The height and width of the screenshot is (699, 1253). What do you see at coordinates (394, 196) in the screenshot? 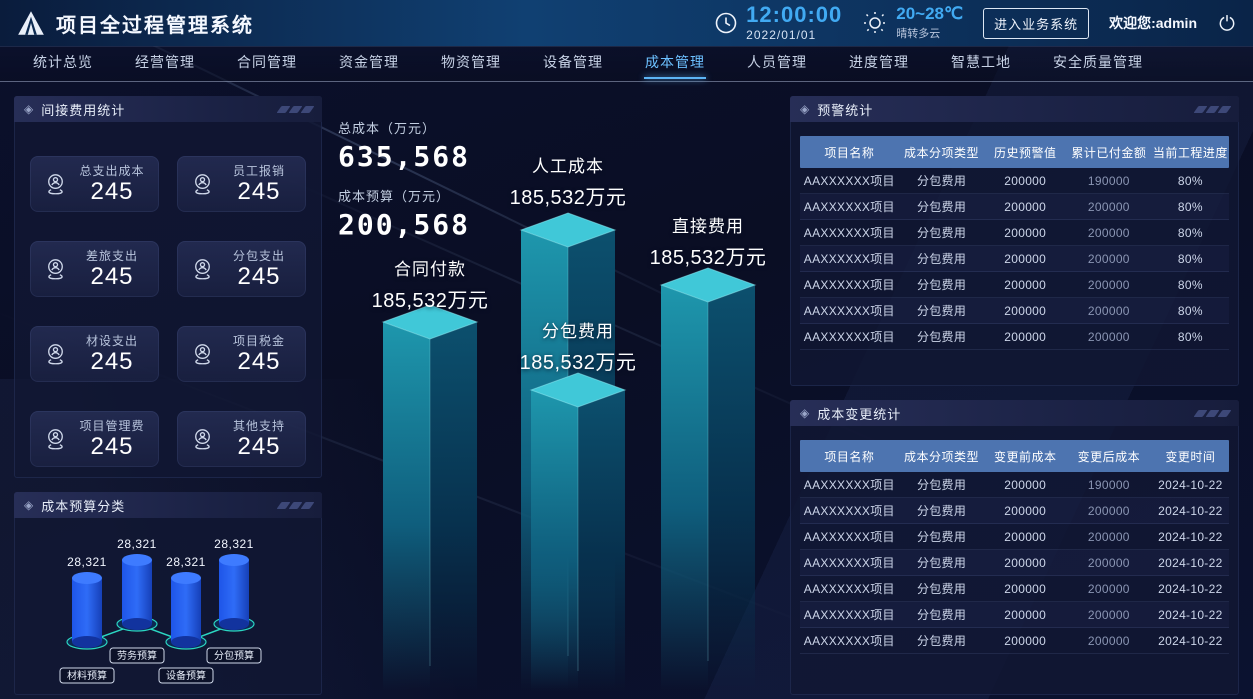
I see `cost-budget-label: 成本预算（万元）` at bounding box center [394, 196].